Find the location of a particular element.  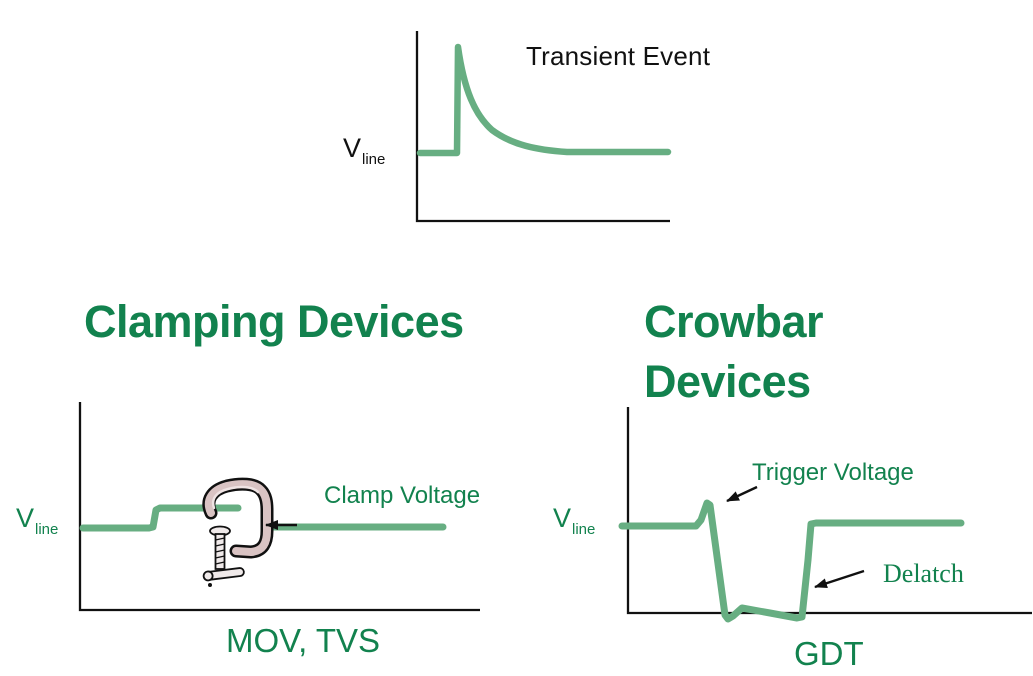

crowbar-axes is located at coordinates (829, 511).